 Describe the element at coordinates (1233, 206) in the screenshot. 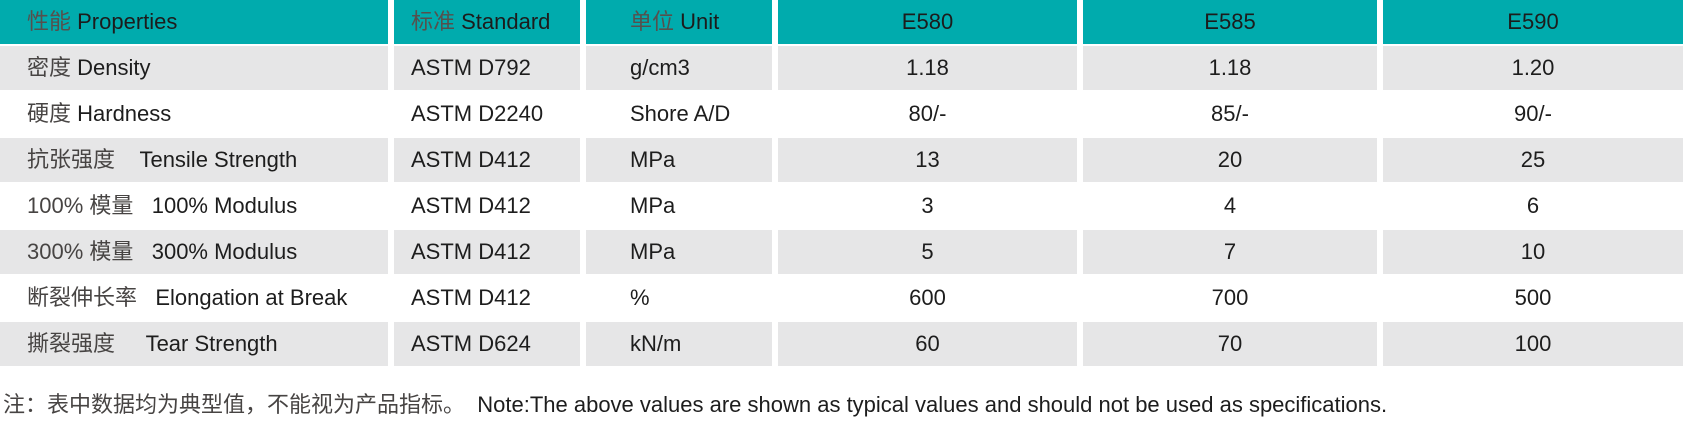

I see `cell-e585: 4` at that location.